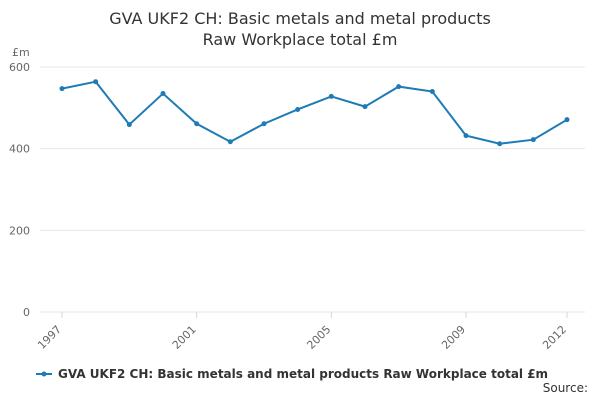  I want to click on line, so click(314, 112).